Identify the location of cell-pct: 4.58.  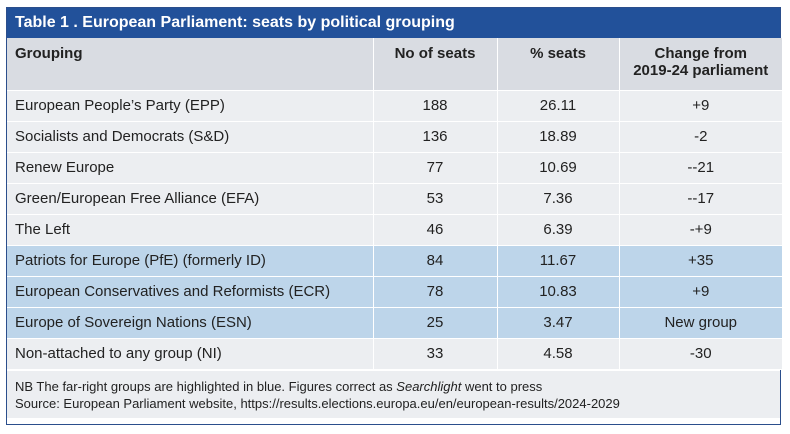
(558, 354).